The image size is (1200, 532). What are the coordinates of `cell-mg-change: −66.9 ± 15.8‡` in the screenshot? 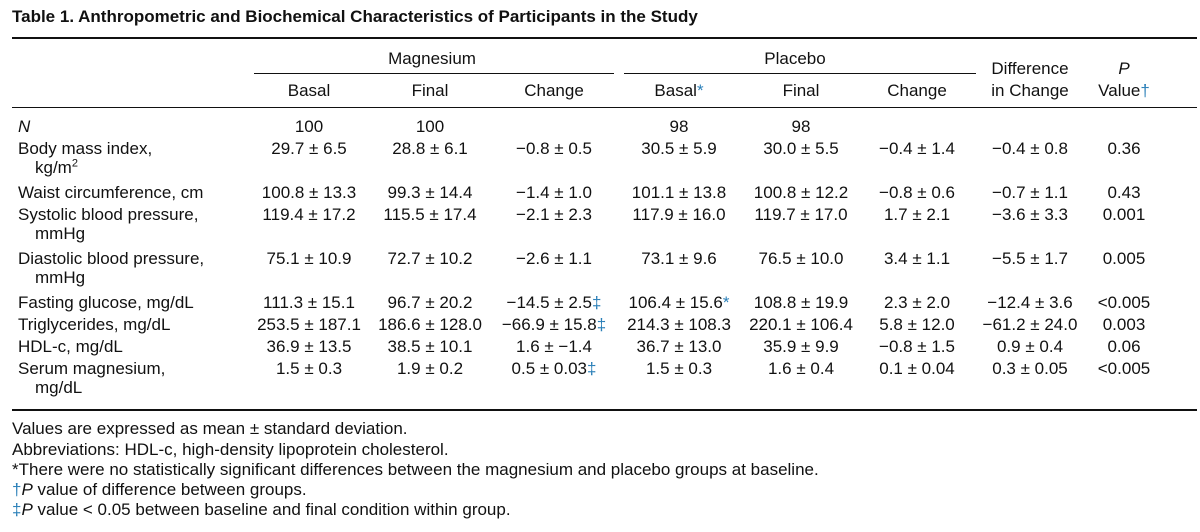 It's located at (554, 324).